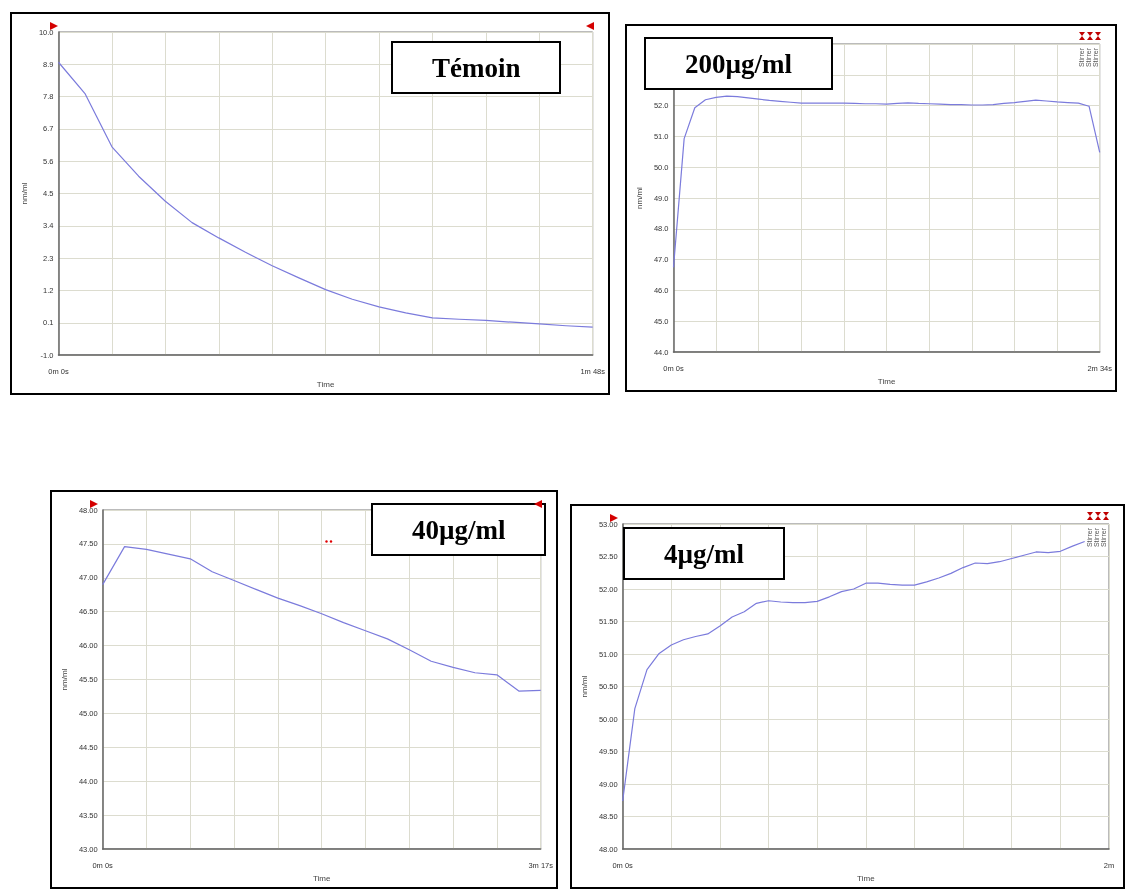  What do you see at coordinates (704, 553) in the screenshot?
I see `text: 4µg/ml` at bounding box center [704, 553].